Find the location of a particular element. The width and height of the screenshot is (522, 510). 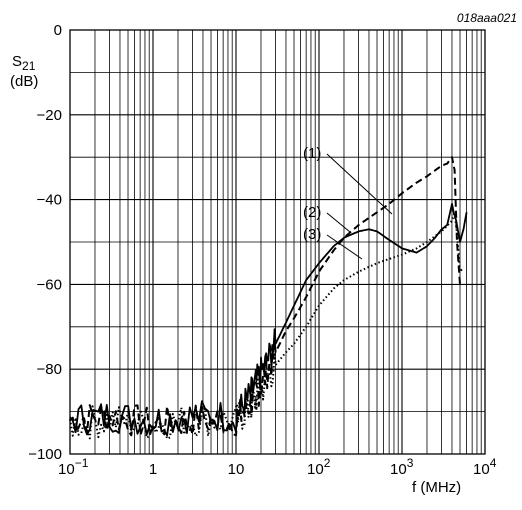

x-axis-label: f (MHz) is located at coordinates (436, 487).